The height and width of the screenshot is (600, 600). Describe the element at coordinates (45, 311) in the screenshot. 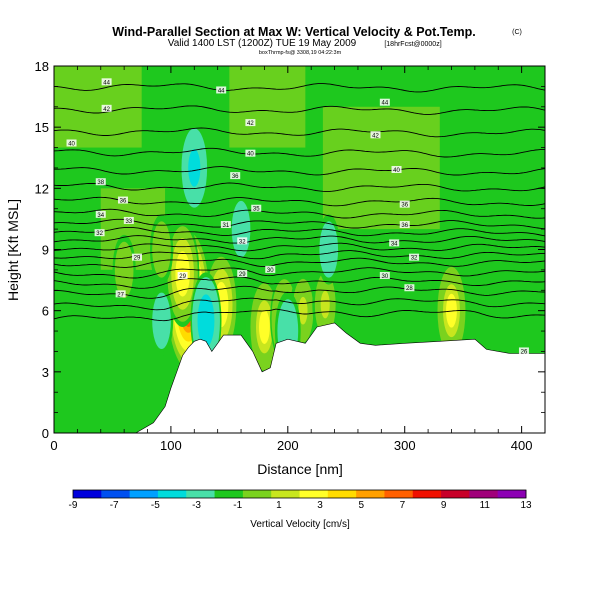

I see `y-tick-label-6: 6` at that location.